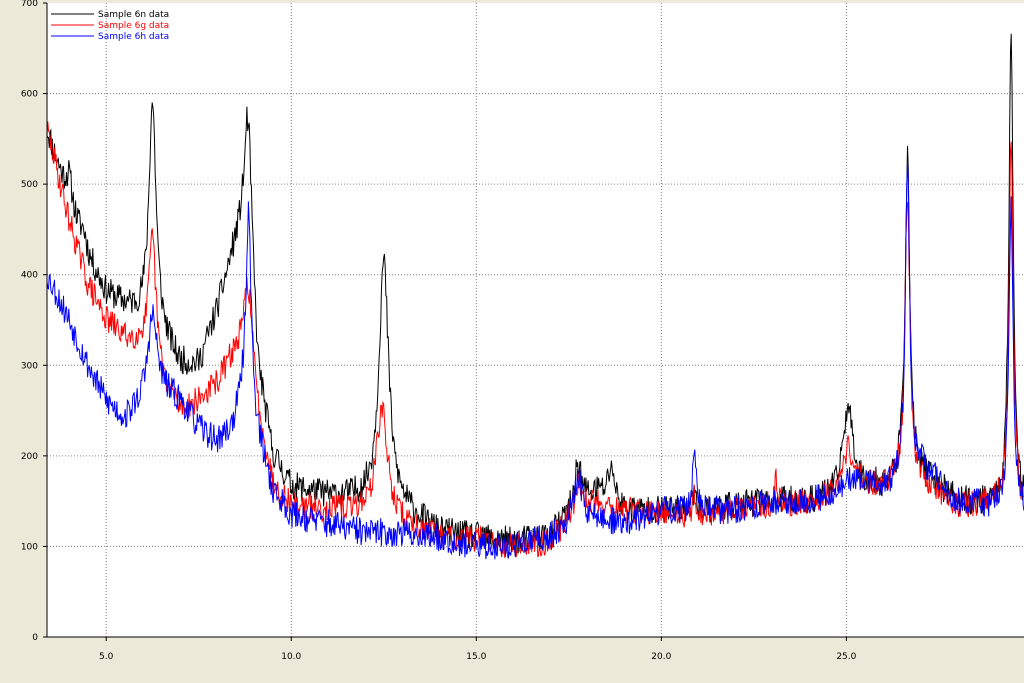  I want to click on y-tick-label: 500, so click(29, 185).